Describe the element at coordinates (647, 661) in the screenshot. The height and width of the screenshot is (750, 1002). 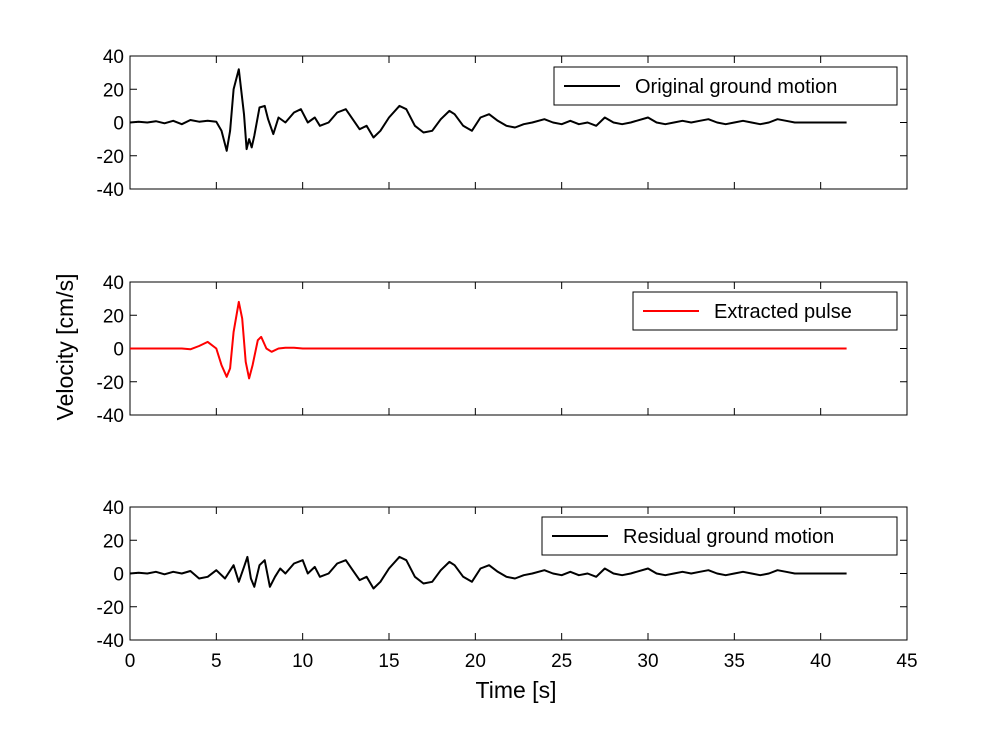
I see `x-tick-label: 30` at that location.